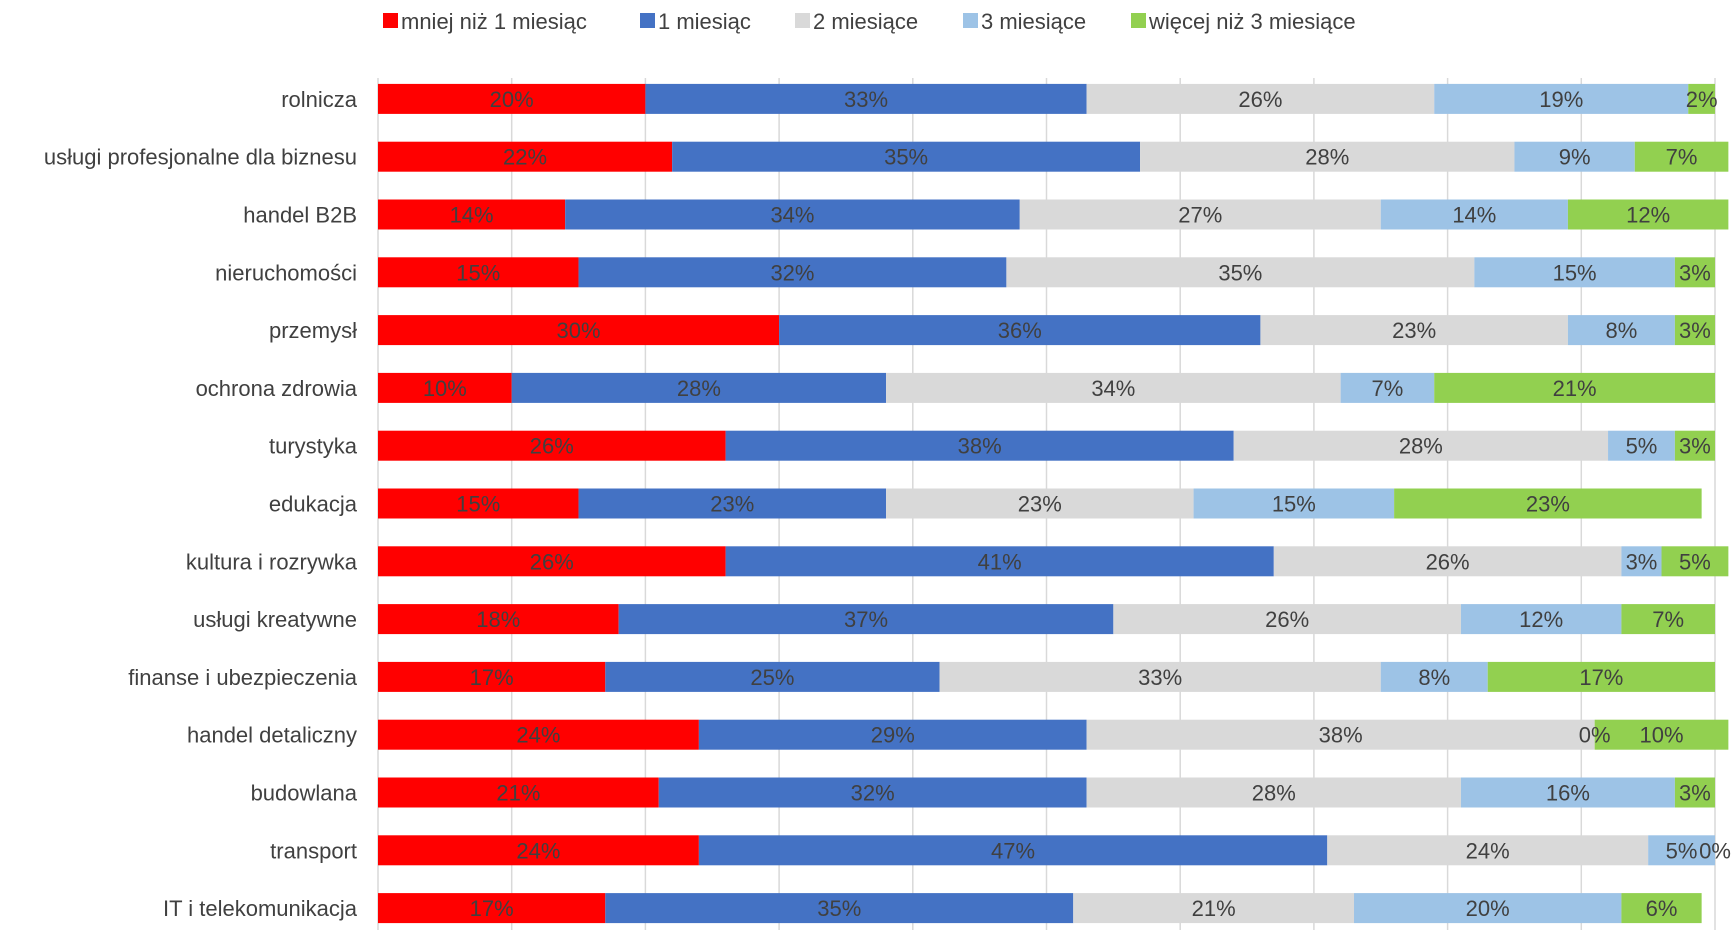  Describe the element at coordinates (304, 793) in the screenshot. I see `category-label: budowlana` at that location.